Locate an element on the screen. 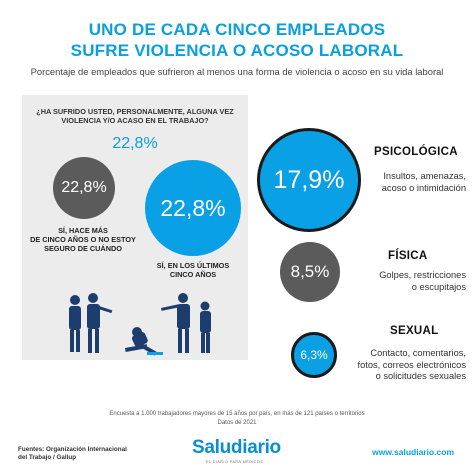 The image size is (474, 474). past-bubble: 22,8% is located at coordinates (84, 188).